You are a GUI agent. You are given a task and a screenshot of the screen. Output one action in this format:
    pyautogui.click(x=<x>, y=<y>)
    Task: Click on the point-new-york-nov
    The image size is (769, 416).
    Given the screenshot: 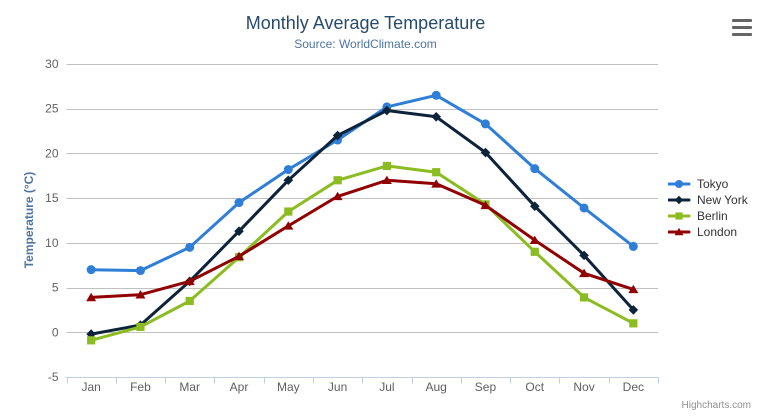 What is the action you would take?
    pyautogui.click(x=584, y=255)
    